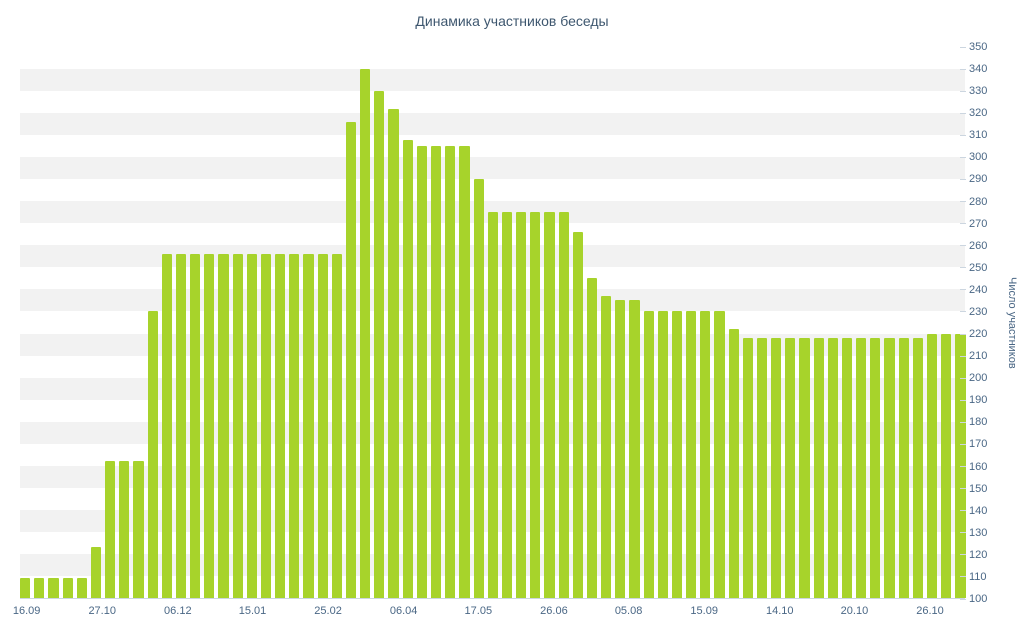 The width and height of the screenshot is (1024, 640). What do you see at coordinates (478, 611) in the screenshot?
I see `x-tick-label: 17.05` at bounding box center [478, 611].